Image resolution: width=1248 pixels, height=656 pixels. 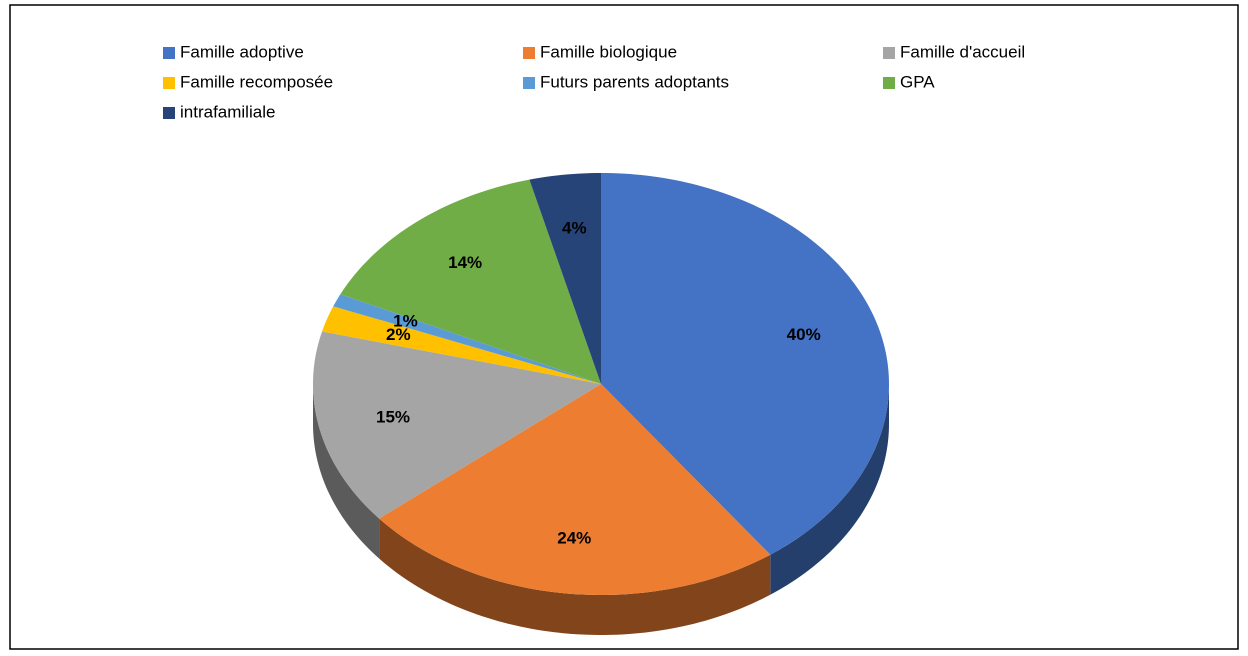 What do you see at coordinates (256, 81) in the screenshot?
I see `legend-label: Famille recomposée` at bounding box center [256, 81].